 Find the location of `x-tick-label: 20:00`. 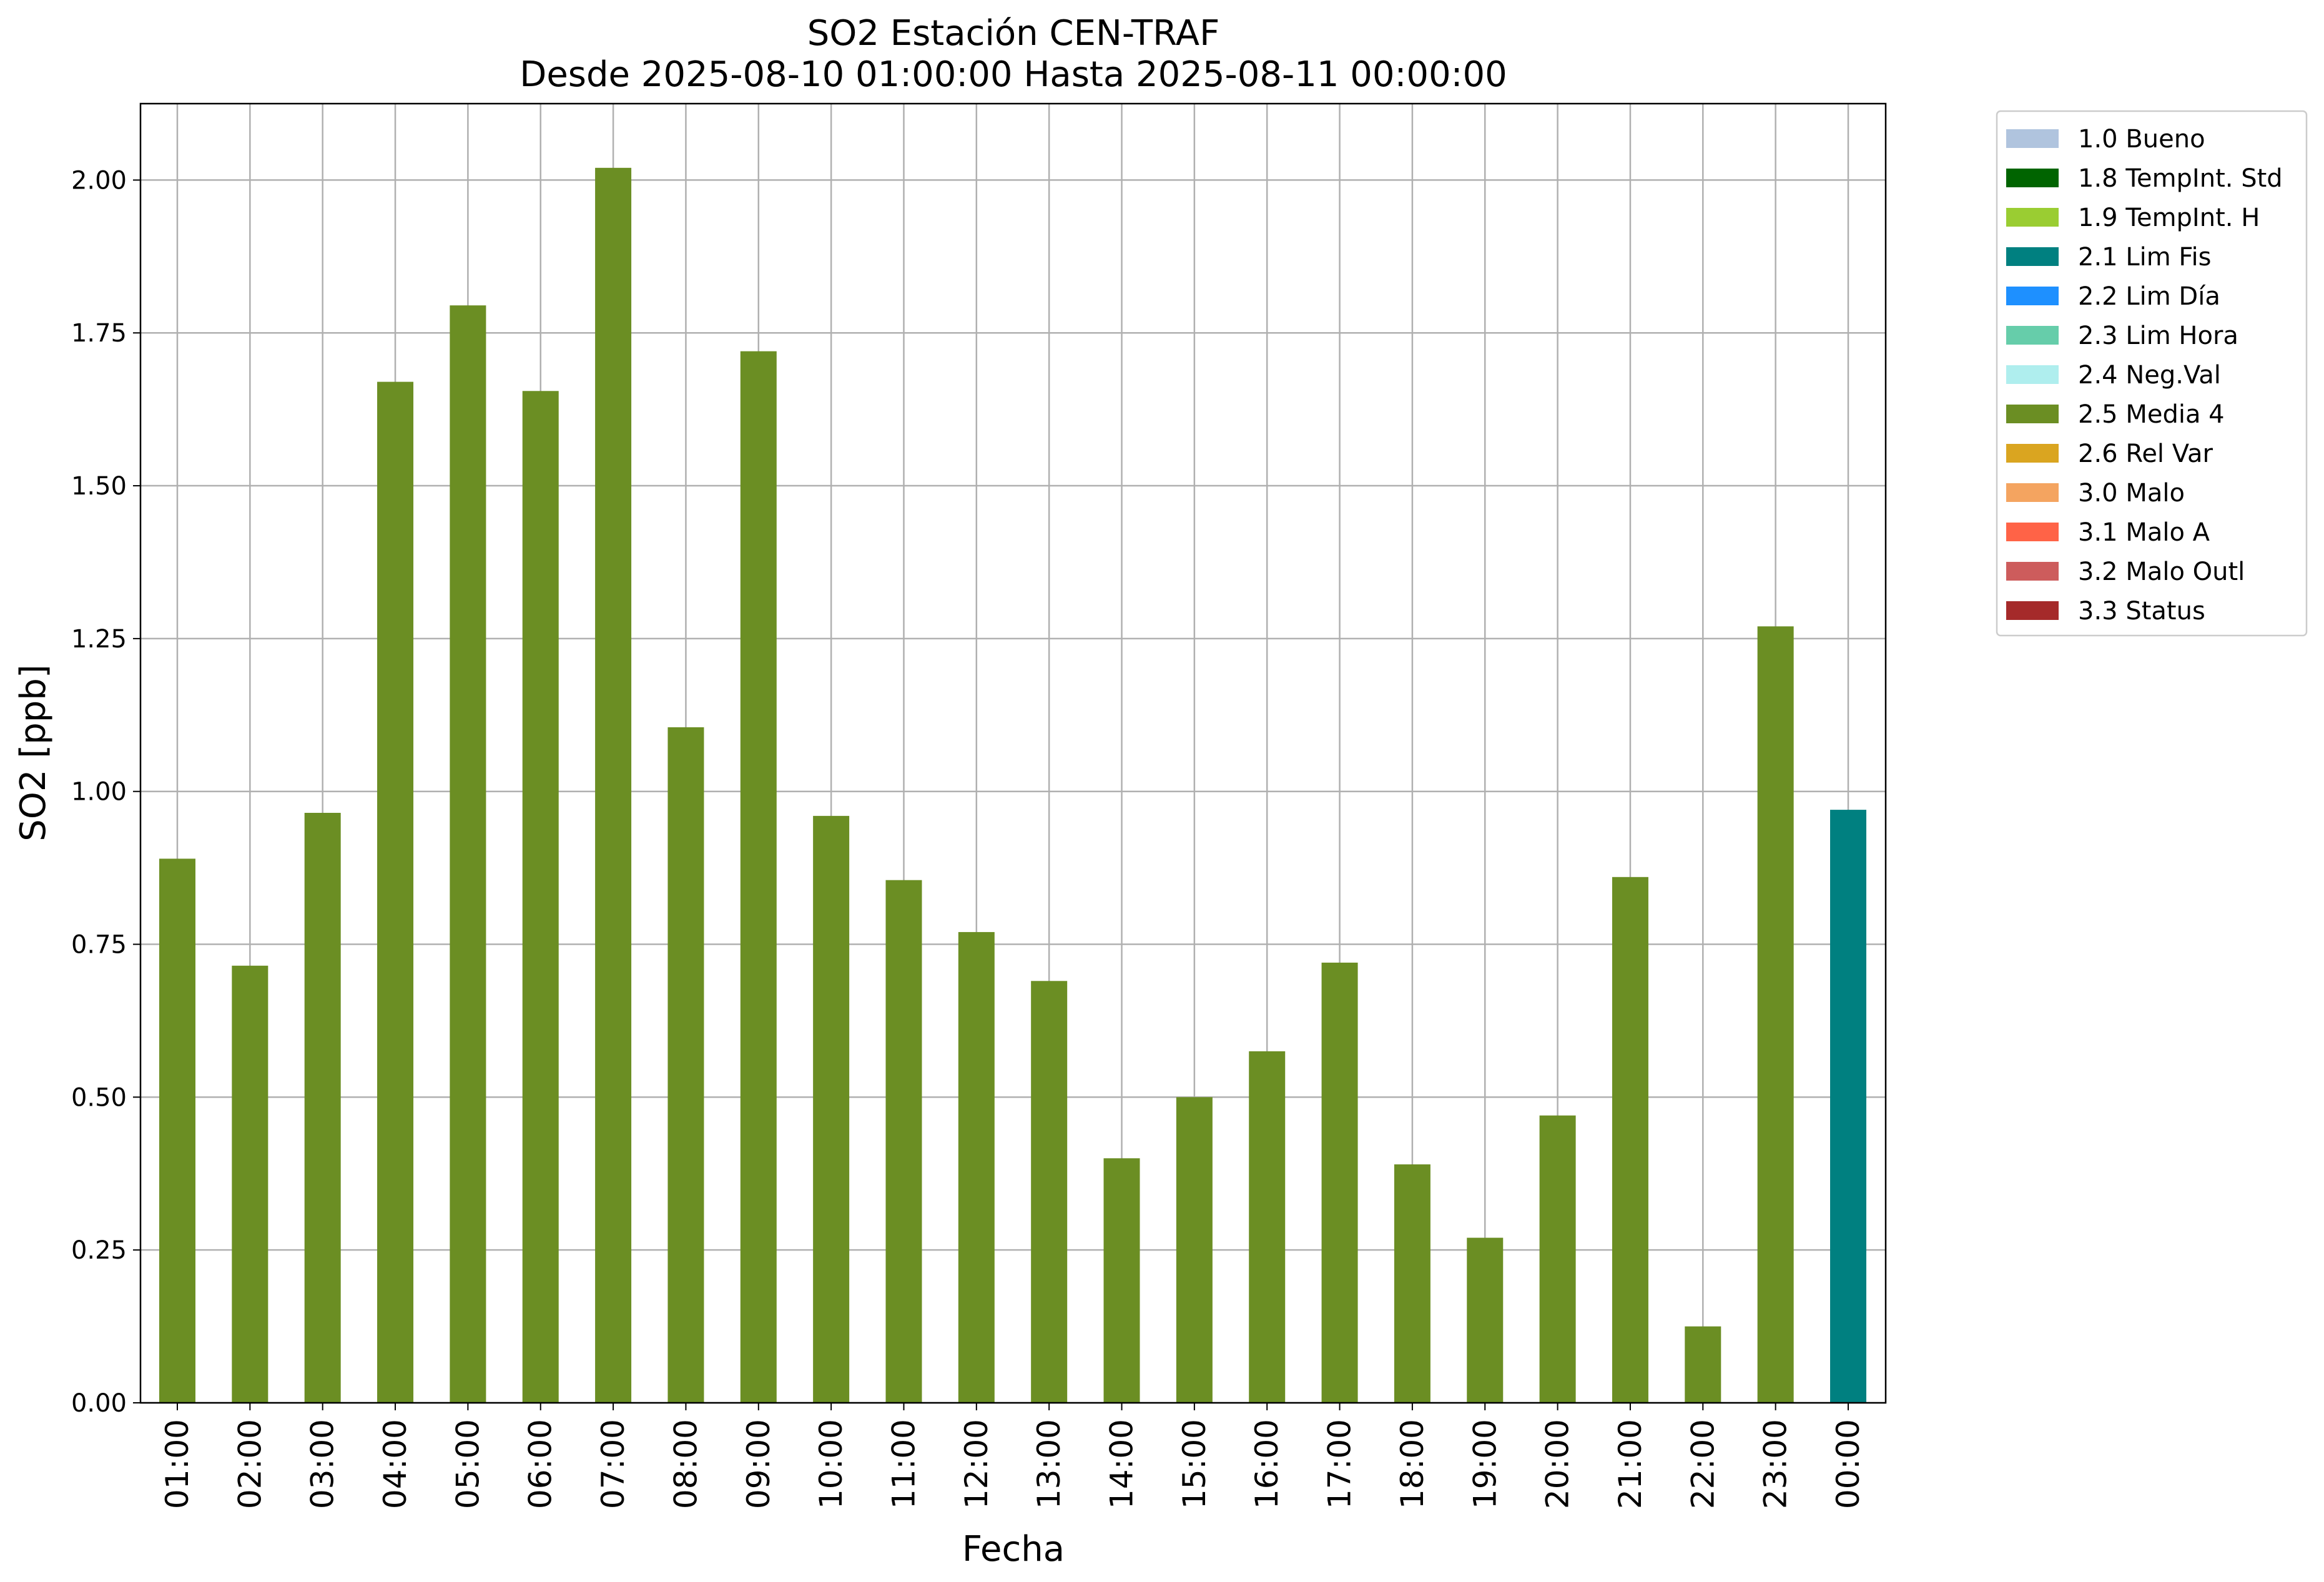

x-tick-label: 20:00 is located at coordinates (1558, 1464).